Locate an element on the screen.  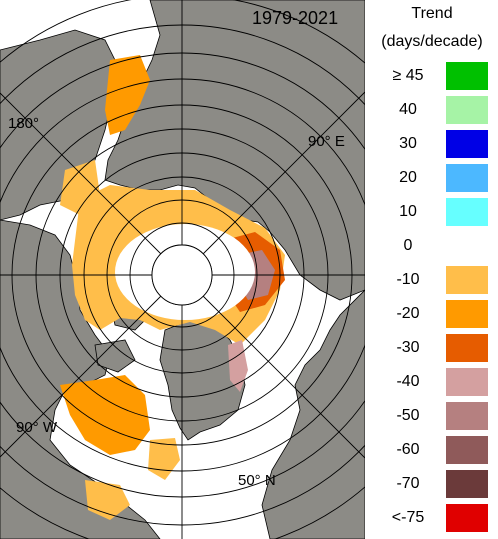
legend-label: -60 is located at coordinates (408, 449).